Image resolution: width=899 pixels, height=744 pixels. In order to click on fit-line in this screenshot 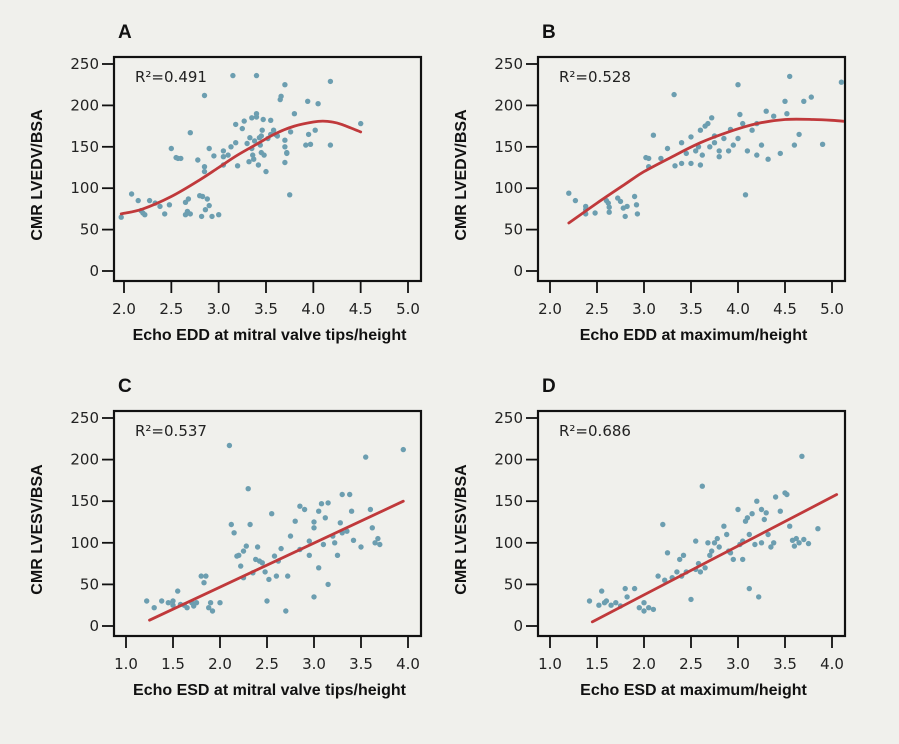, I will do `click(276, 560)`.